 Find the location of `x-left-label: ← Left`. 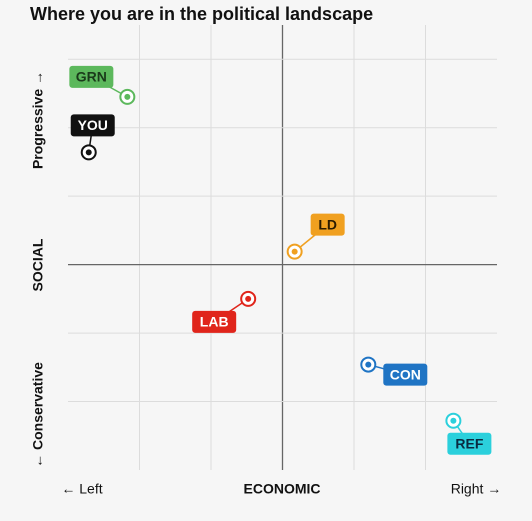

x-left-label: ← Left is located at coordinates (81, 489).